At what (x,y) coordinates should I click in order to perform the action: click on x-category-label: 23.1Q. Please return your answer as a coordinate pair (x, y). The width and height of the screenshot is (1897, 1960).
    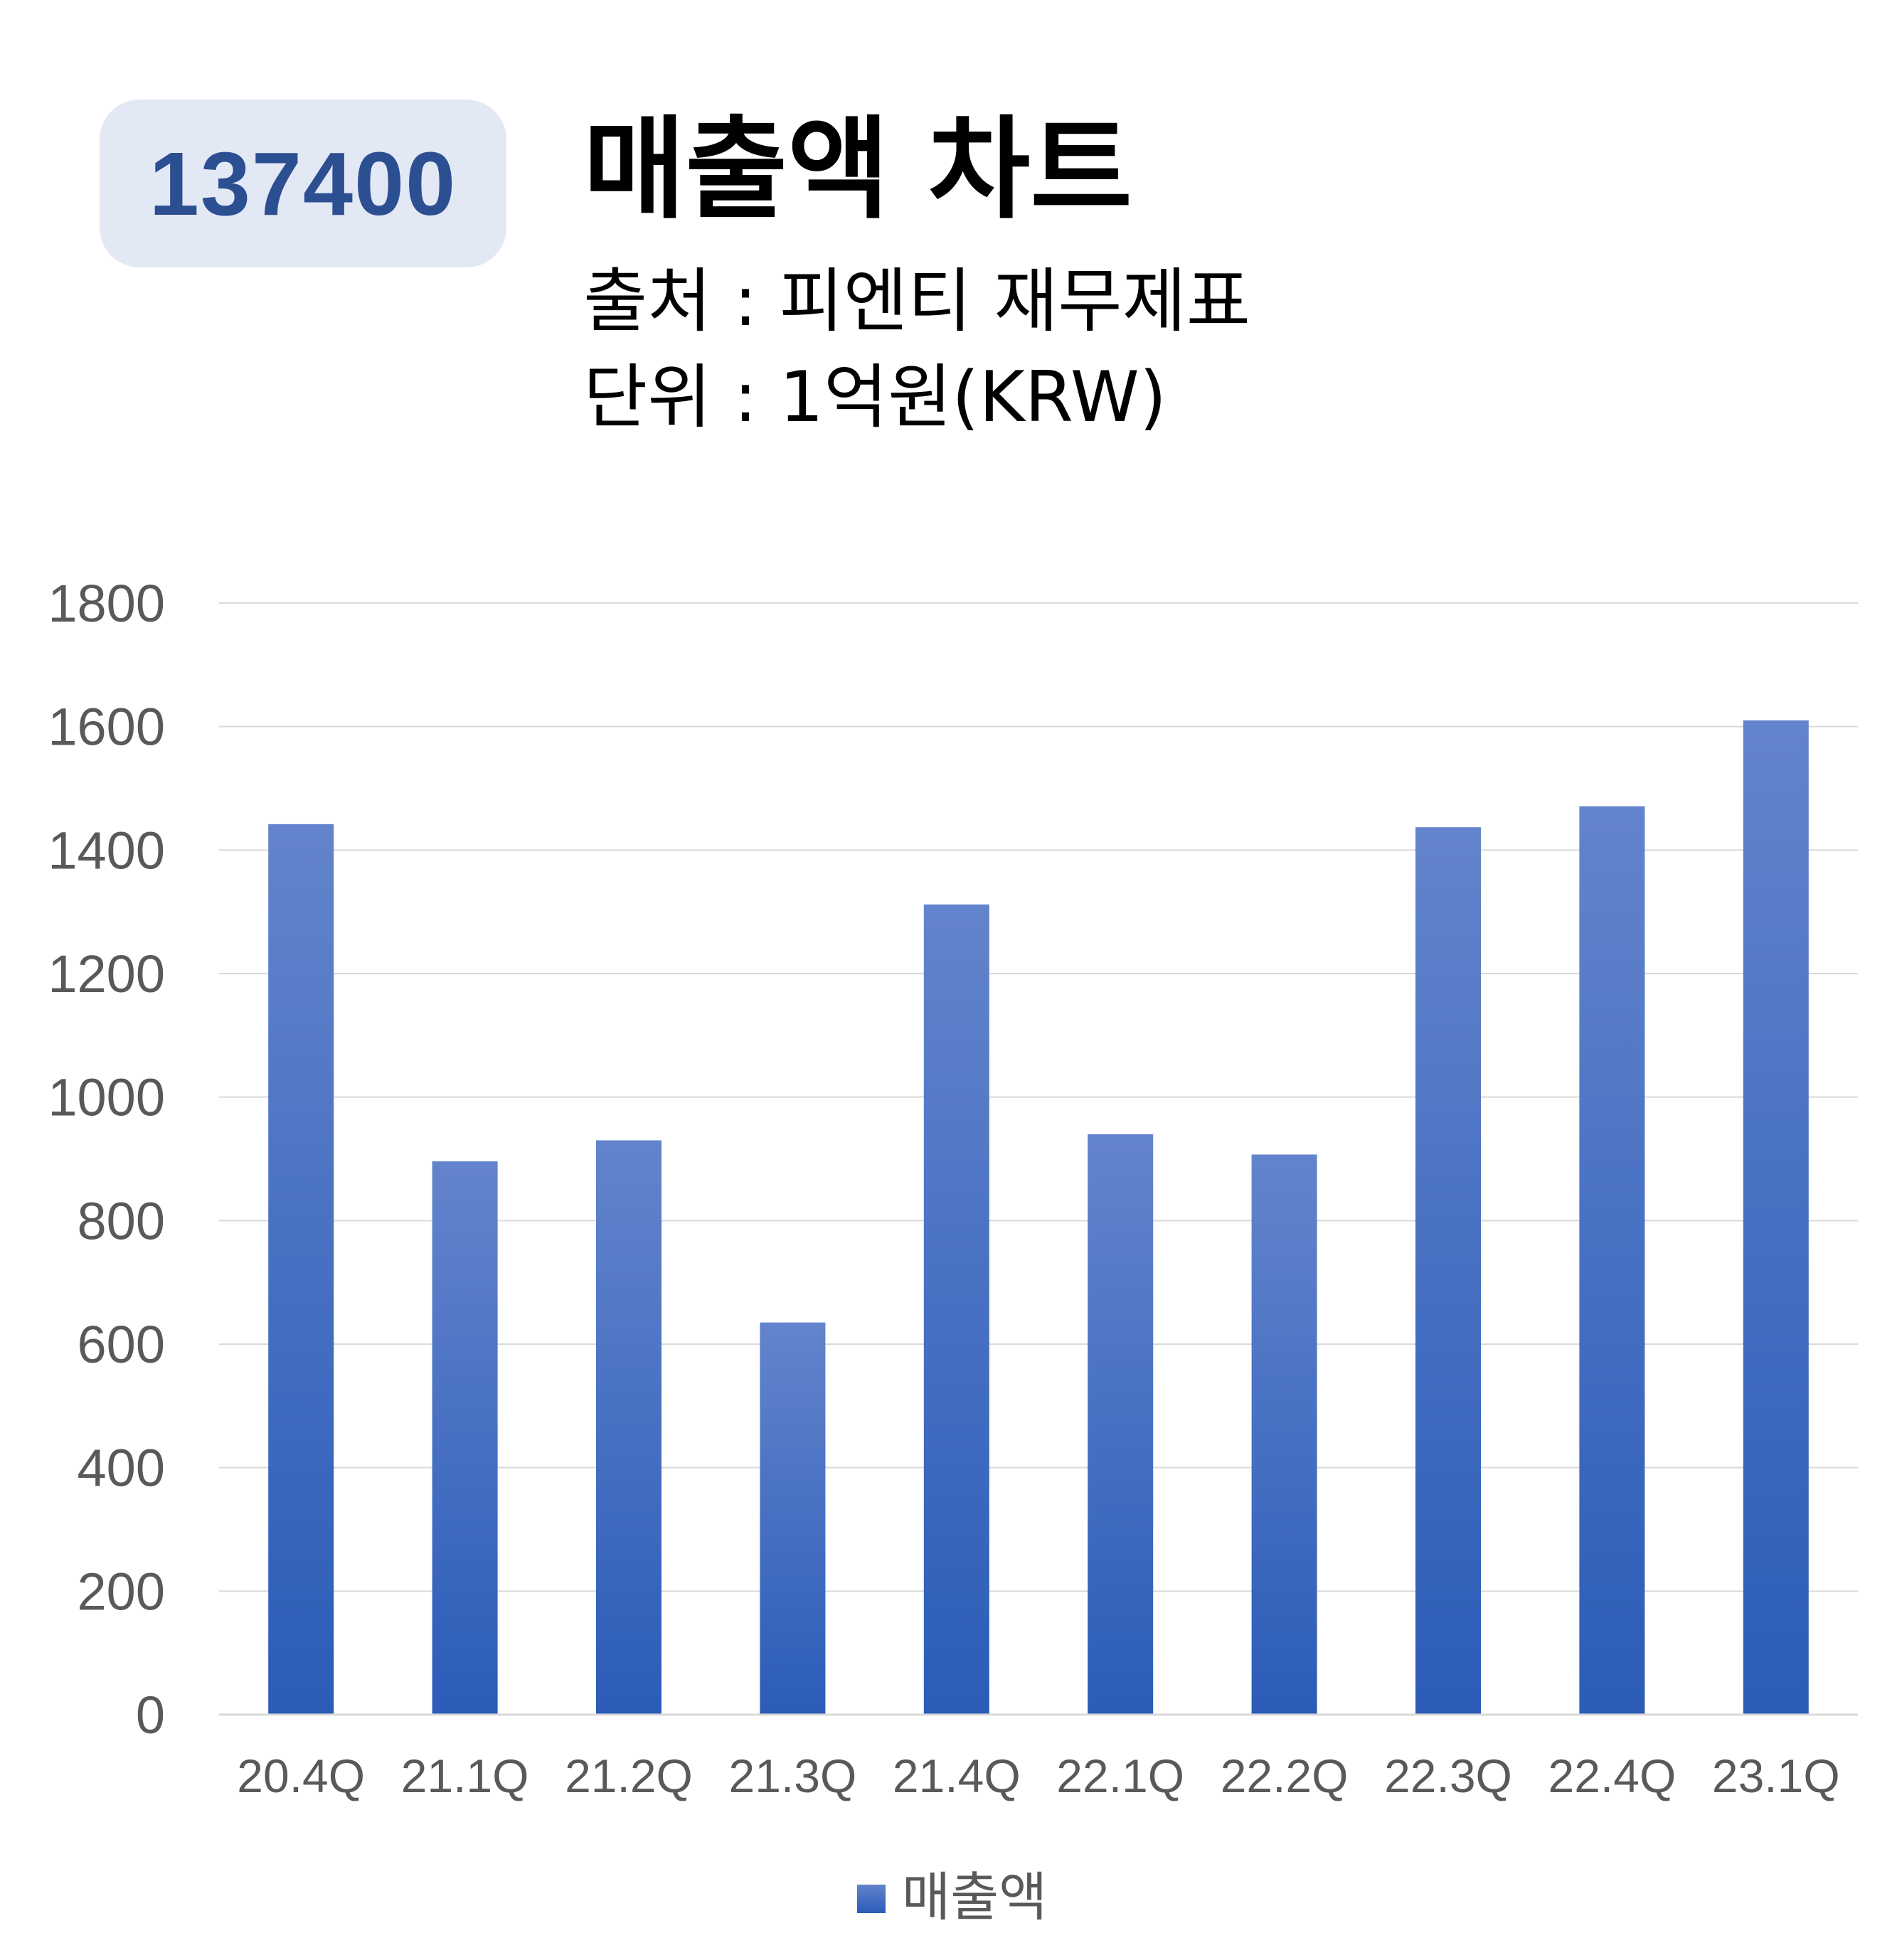
    Looking at the image, I should click on (1776, 1775).